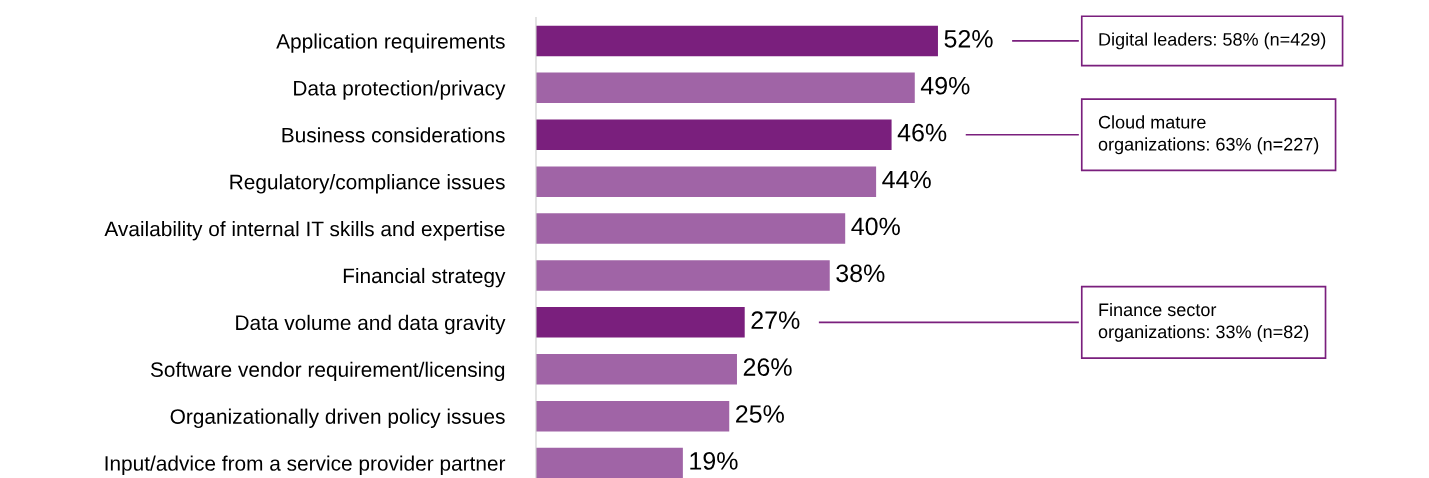 The image size is (1429, 478). Describe the element at coordinates (390, 43) in the screenshot. I see `y-tick-label: Application requirements` at that location.